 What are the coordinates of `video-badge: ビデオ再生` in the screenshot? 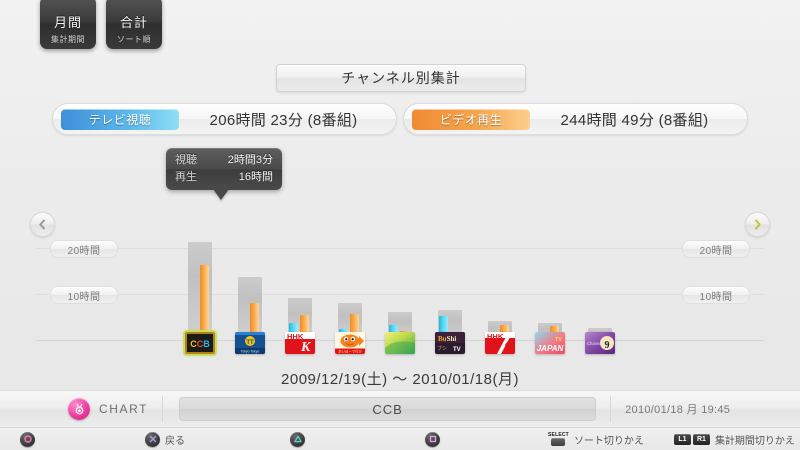 It's located at (471, 119).